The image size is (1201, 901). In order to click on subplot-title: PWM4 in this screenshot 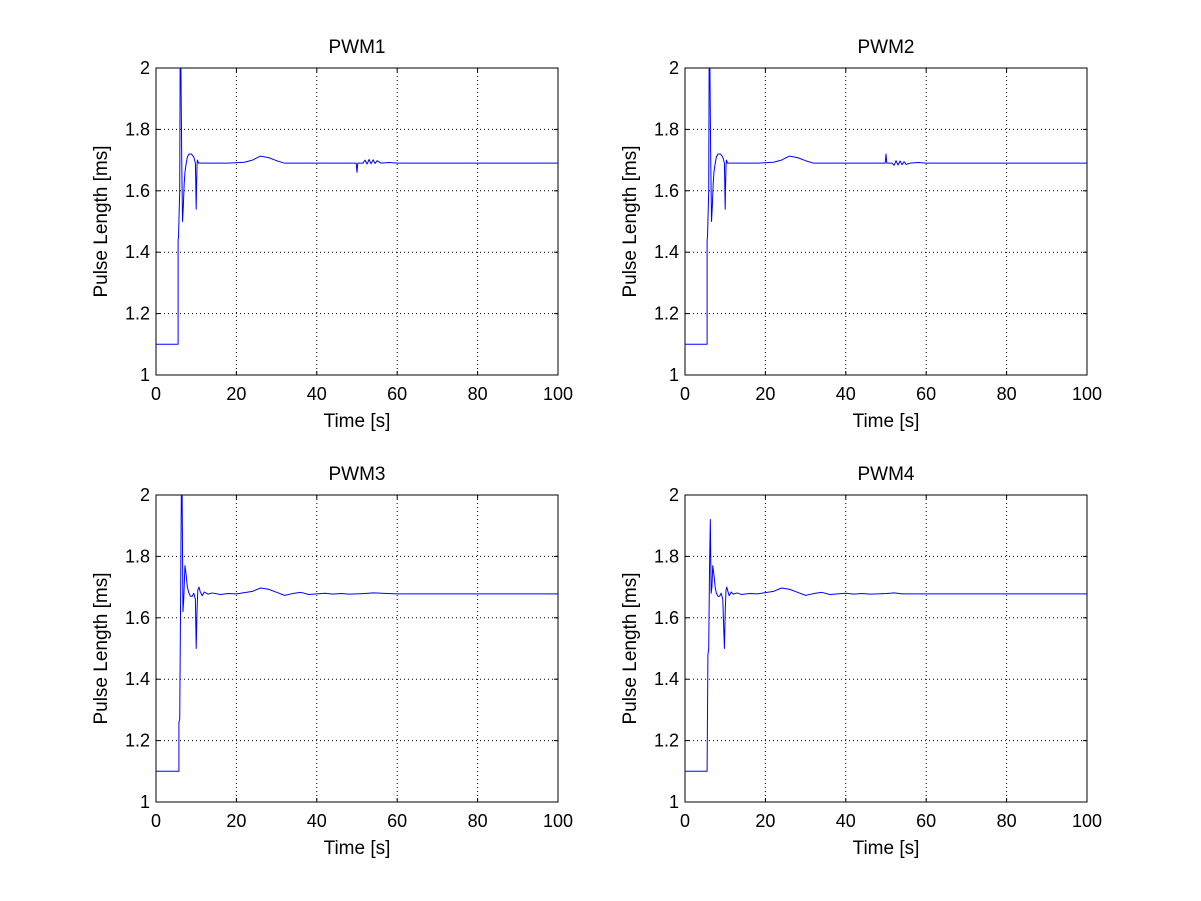, I will do `click(886, 474)`.